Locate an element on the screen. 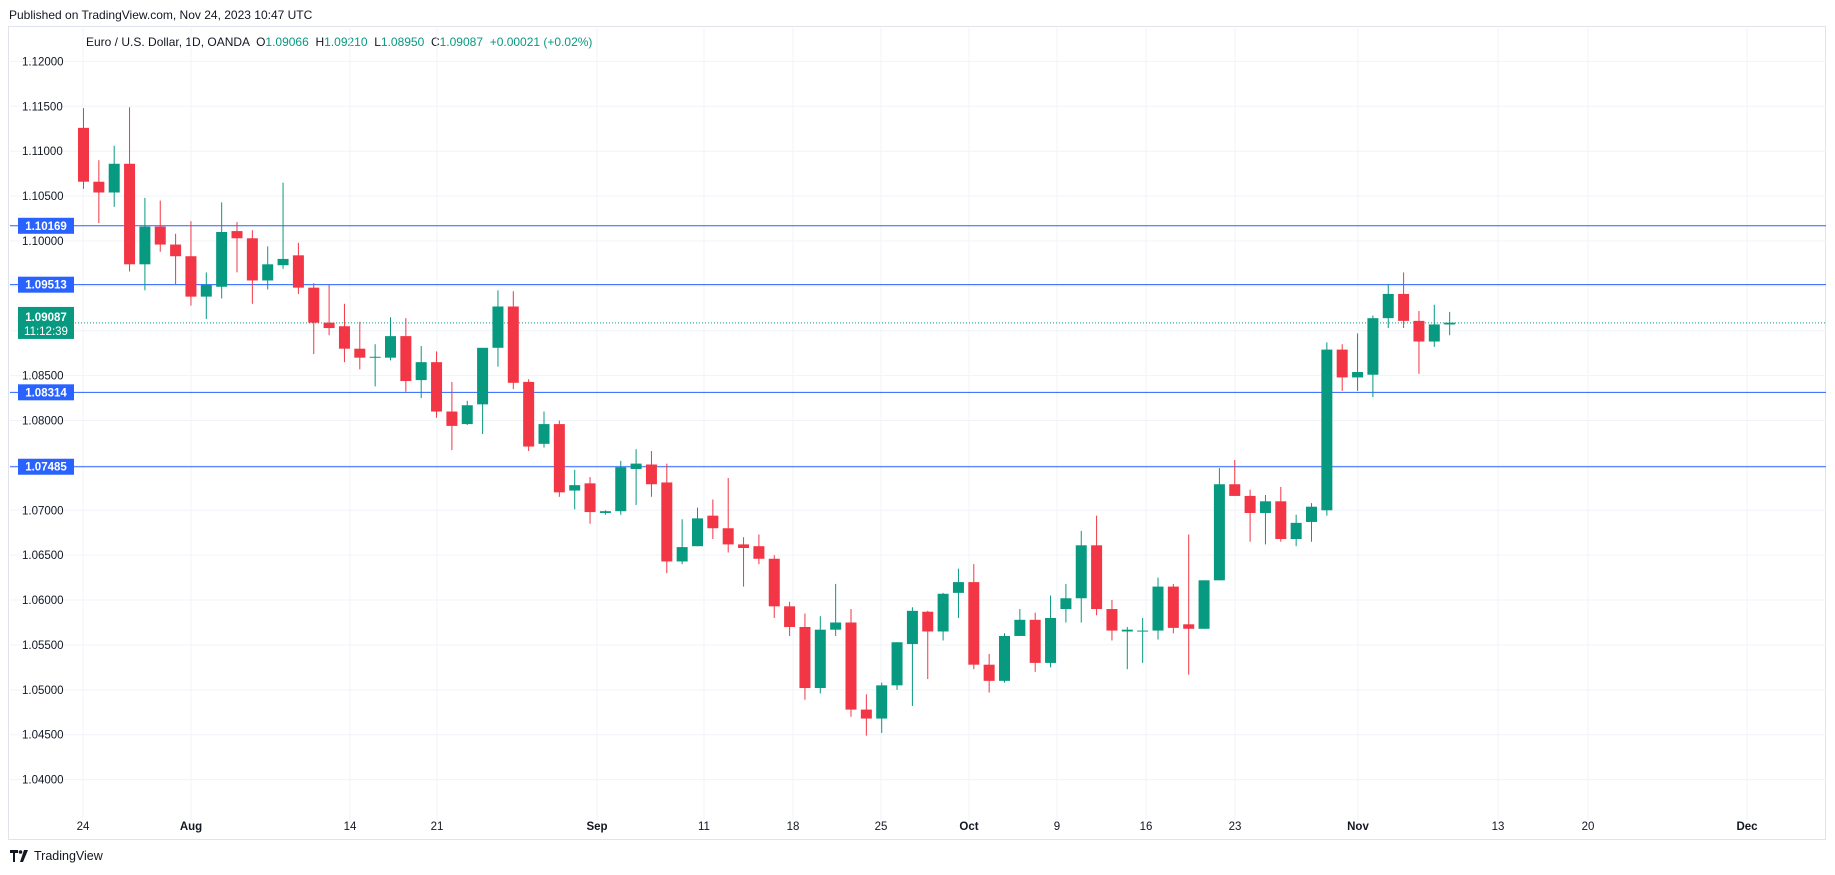  close-label: C is located at coordinates (435, 42).